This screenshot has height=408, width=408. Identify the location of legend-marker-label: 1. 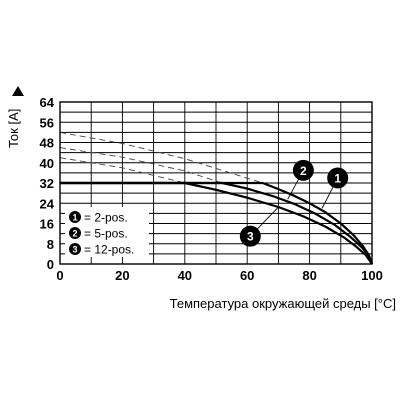
(74, 218).